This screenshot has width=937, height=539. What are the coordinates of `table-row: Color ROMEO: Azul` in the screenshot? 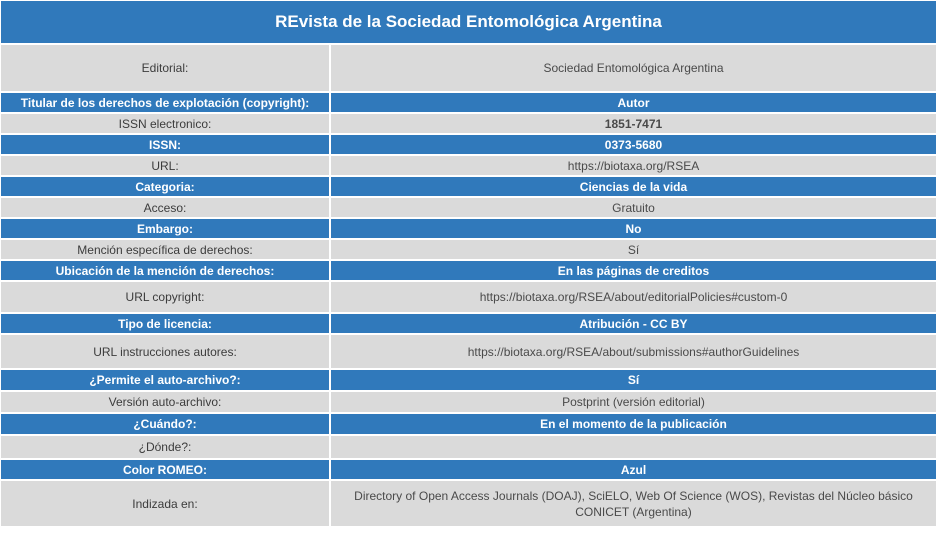 It's located at (468, 470).